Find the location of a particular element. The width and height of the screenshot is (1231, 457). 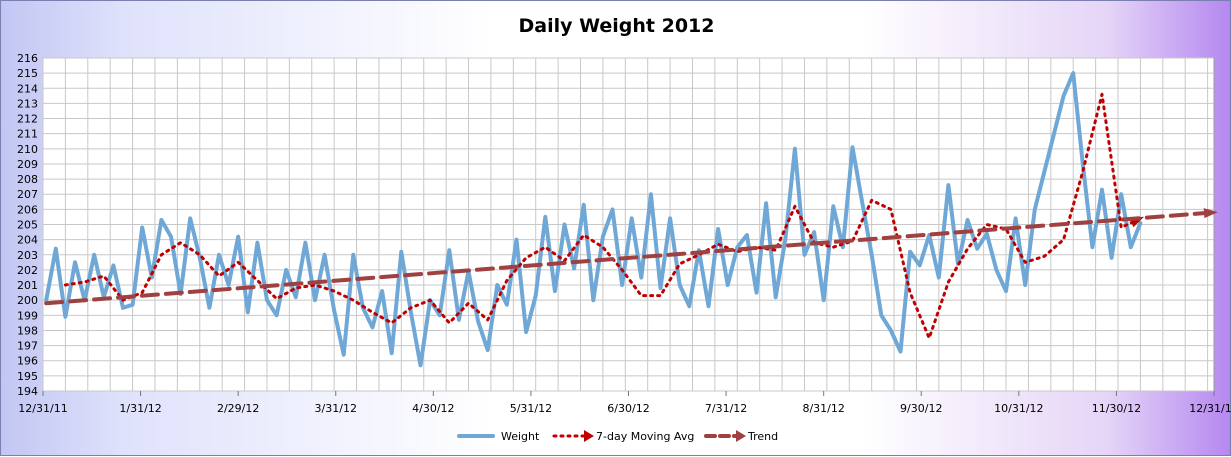

y-tick-label: 209 is located at coordinates (27, 164).